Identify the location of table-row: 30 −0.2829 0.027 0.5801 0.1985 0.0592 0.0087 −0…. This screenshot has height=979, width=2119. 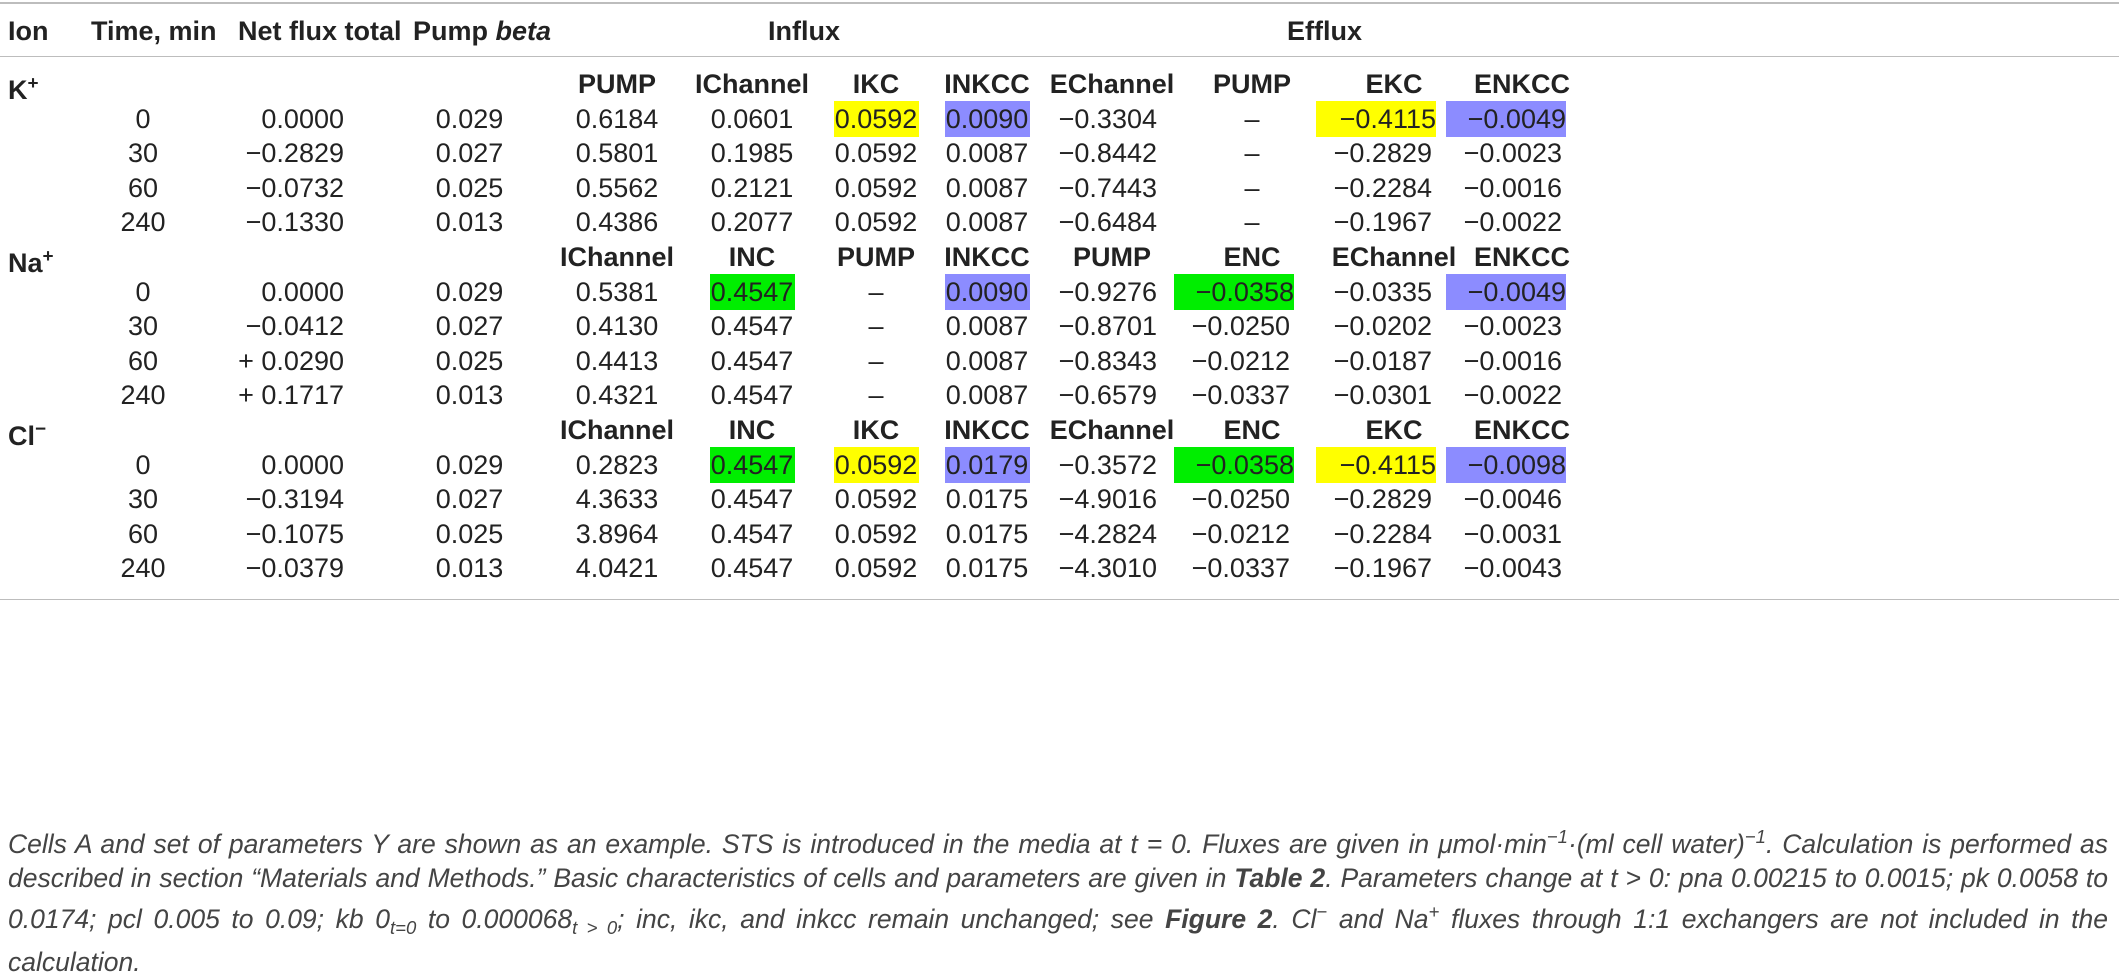
(1059, 153).